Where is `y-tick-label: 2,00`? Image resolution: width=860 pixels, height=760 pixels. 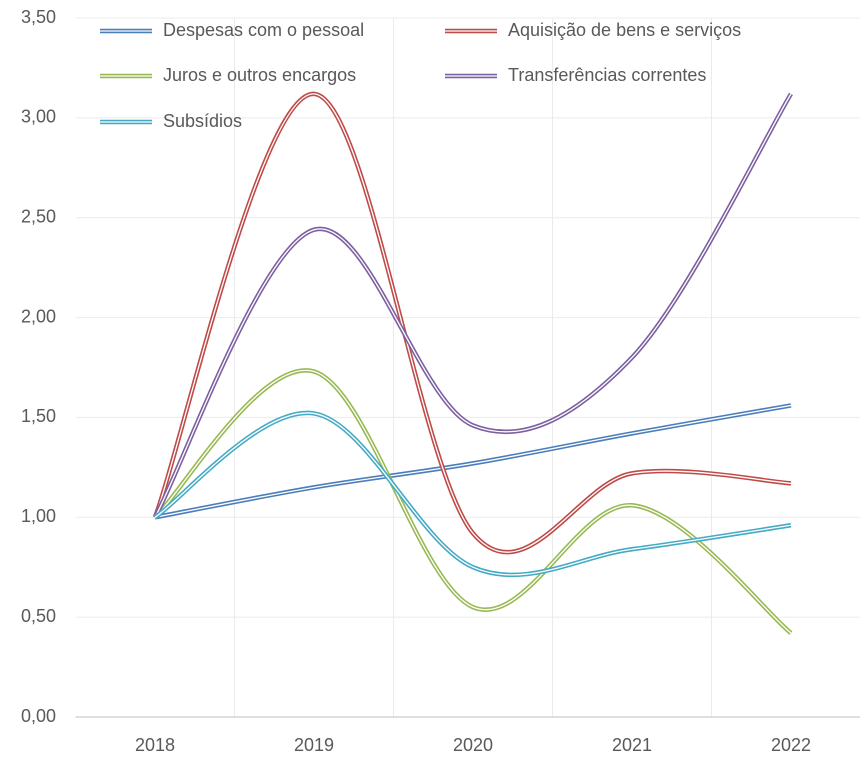
y-tick-label: 2,00 is located at coordinates (38, 316).